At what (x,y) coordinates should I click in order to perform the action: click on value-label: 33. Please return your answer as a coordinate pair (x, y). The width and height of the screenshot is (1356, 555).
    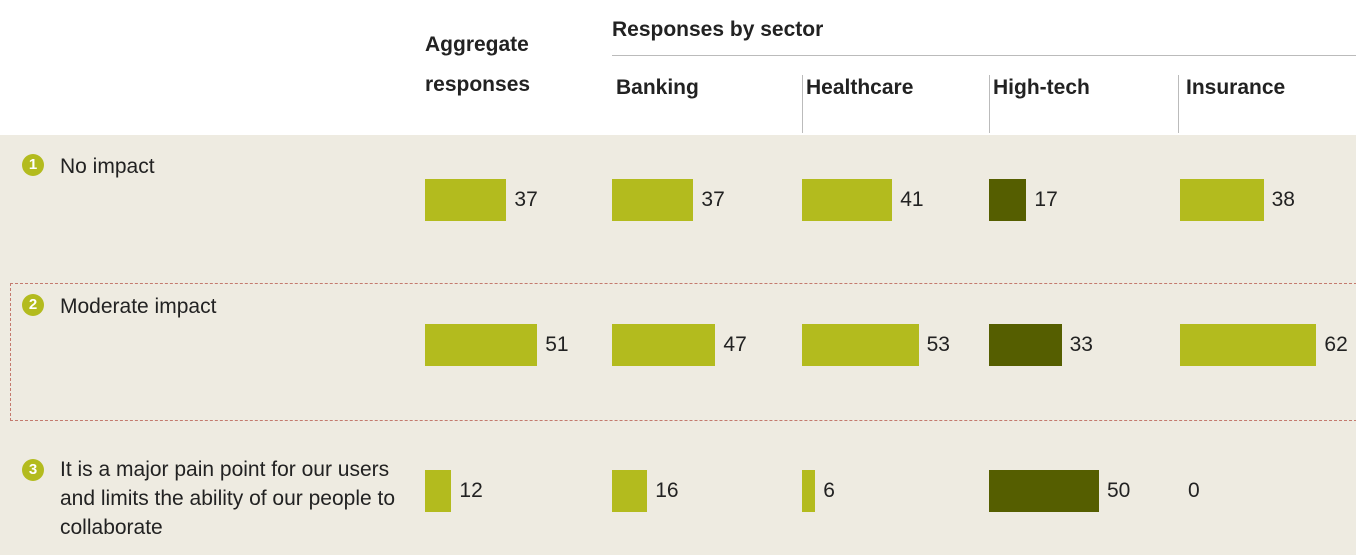
    Looking at the image, I should click on (1081, 344).